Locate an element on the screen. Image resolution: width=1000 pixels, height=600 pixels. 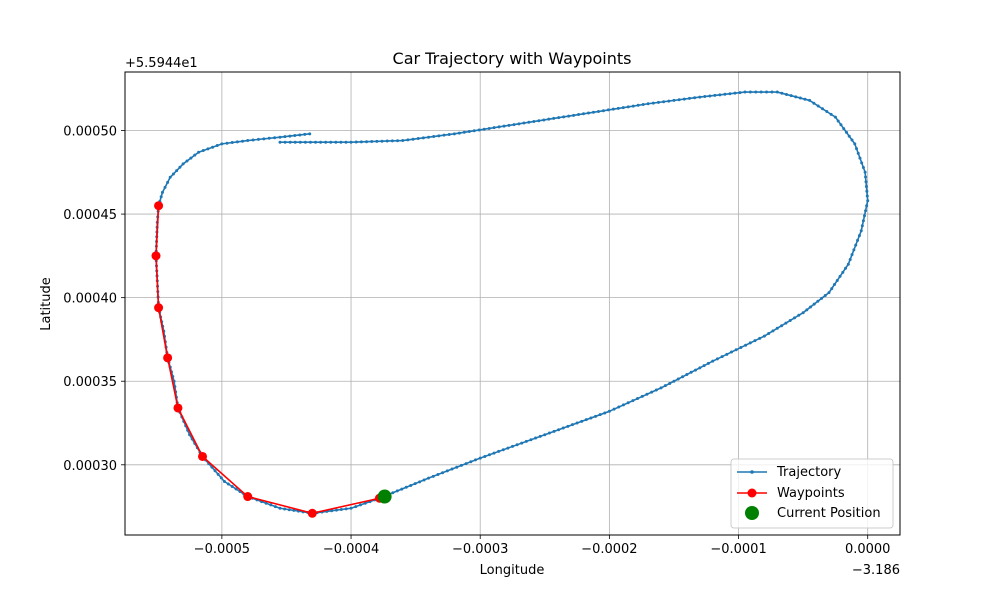
x-tick-label: −0.0001 is located at coordinates (738, 549).